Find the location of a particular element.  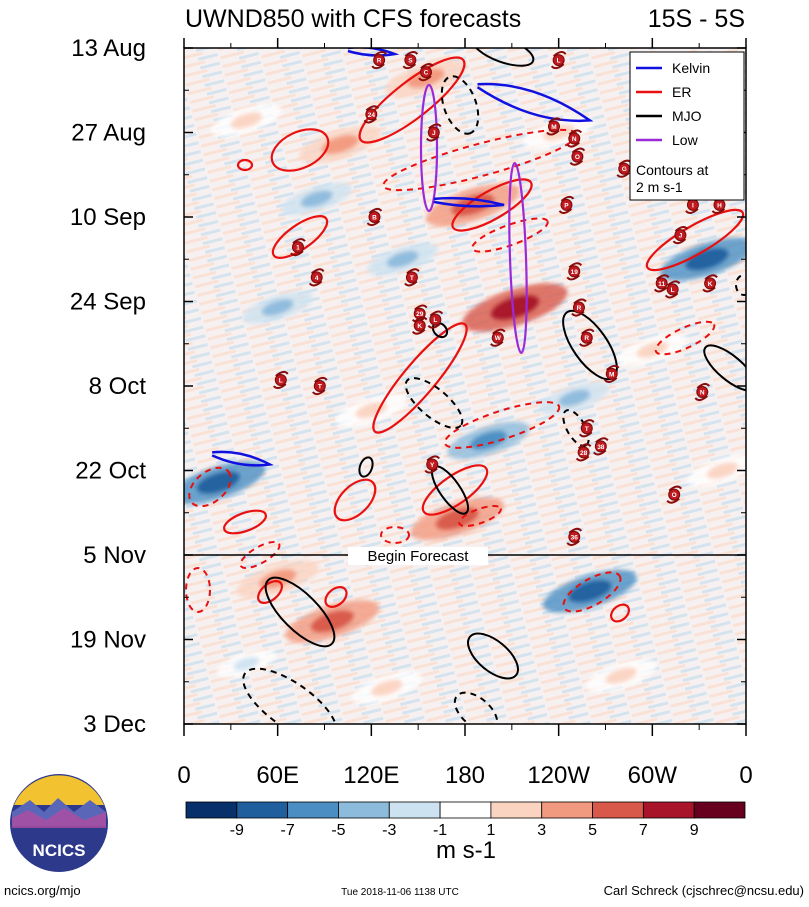

chart-region: 15S - 5S is located at coordinates (696, 19).